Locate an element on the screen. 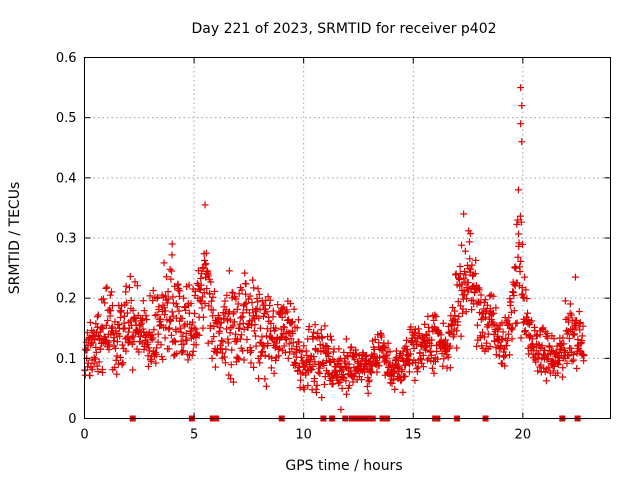  y-tick-label: 0.3 is located at coordinates (66, 239).